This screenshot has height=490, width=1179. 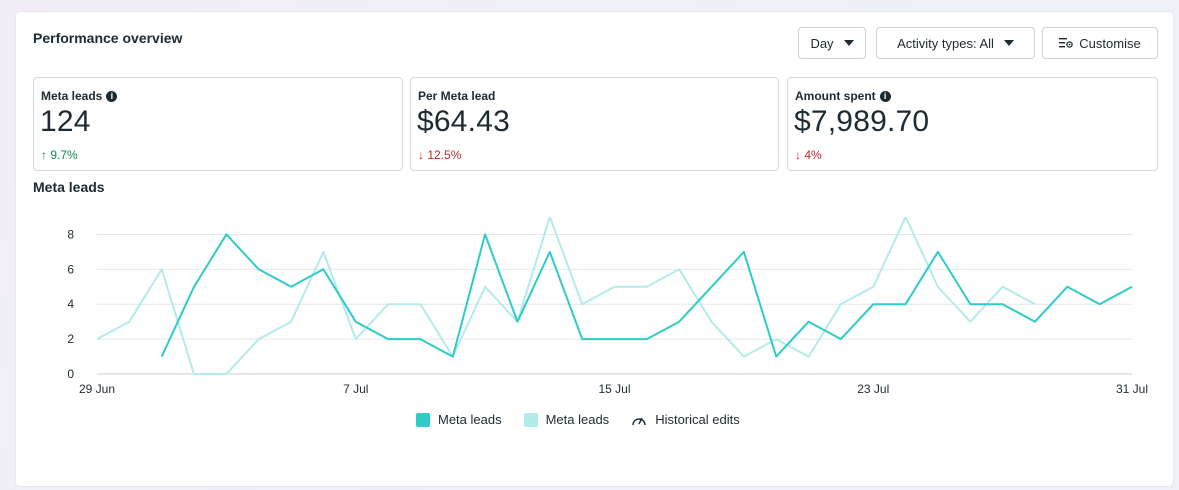 I want to click on kpi-label: Per Meta lead, so click(x=456, y=96).